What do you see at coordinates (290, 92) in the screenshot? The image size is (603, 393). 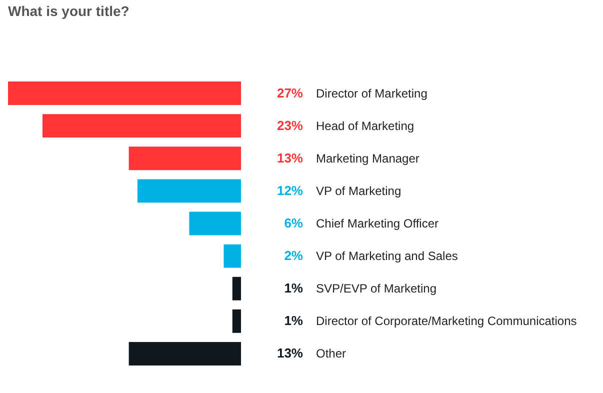 I see `data-label: 27%` at bounding box center [290, 92].